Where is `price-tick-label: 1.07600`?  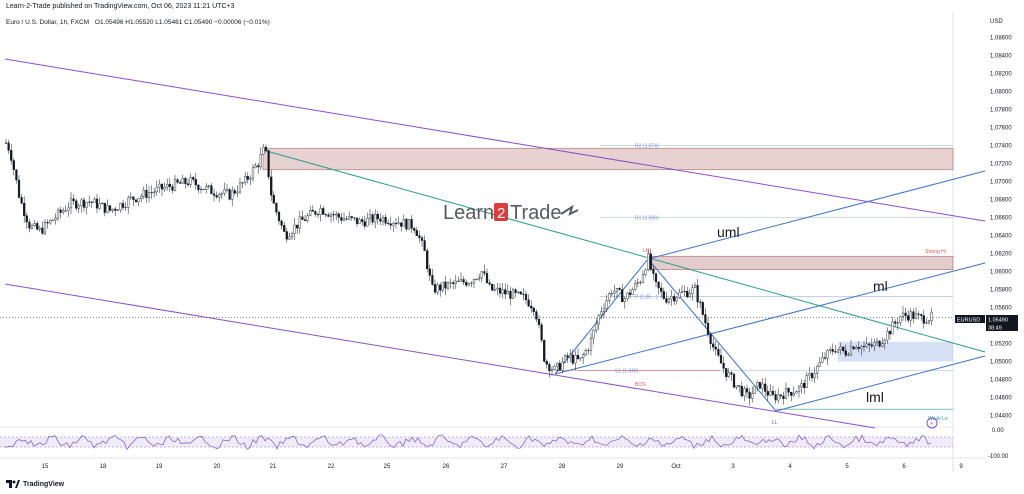
price-tick-label: 1.07600 is located at coordinates (1001, 129).